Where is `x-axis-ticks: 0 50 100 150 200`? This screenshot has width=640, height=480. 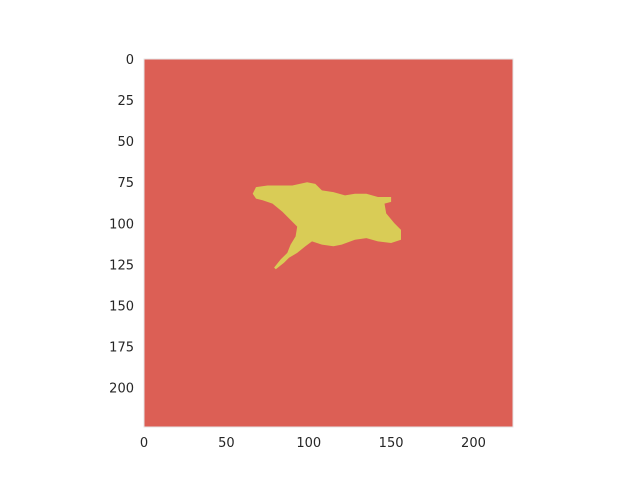
x-axis-ticks: 0 50 100 150 200 is located at coordinates (313, 443).